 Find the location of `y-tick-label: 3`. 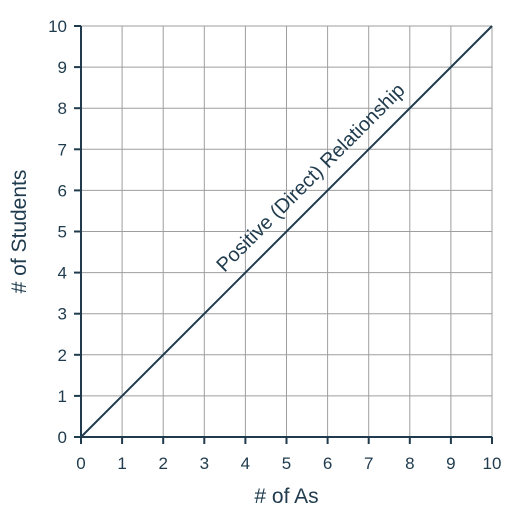

y-tick-label: 3 is located at coordinates (62, 314).